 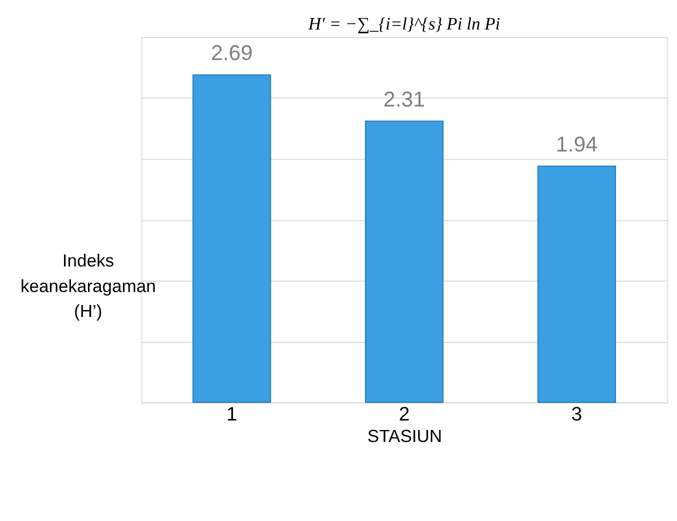 What do you see at coordinates (403, 23) in the screenshot?
I see `chart-title: H′ = −∑_{i=l}^{s} Pi ln Pi` at bounding box center [403, 23].